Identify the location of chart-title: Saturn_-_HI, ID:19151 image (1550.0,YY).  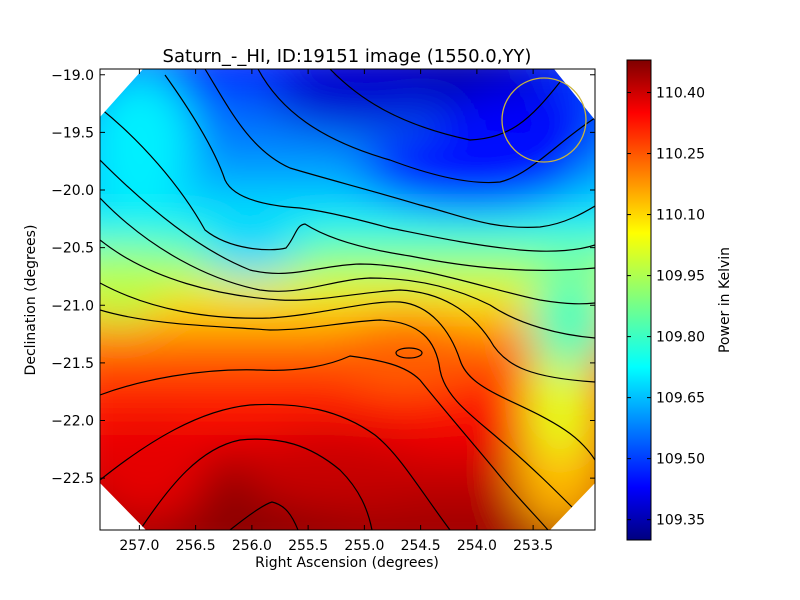
(347, 56).